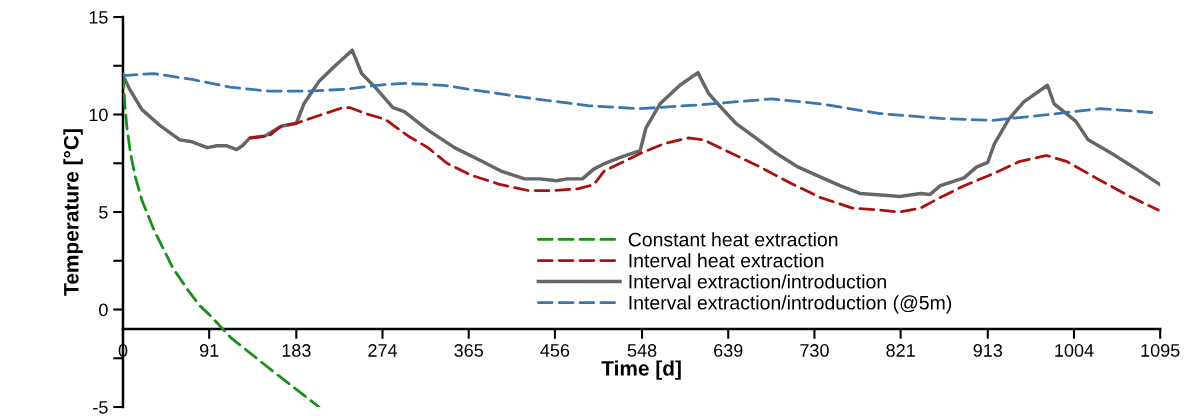 The width and height of the screenshot is (1201, 416). What do you see at coordinates (469, 350) in the screenshot?
I see `x-tick-label: 365` at bounding box center [469, 350].